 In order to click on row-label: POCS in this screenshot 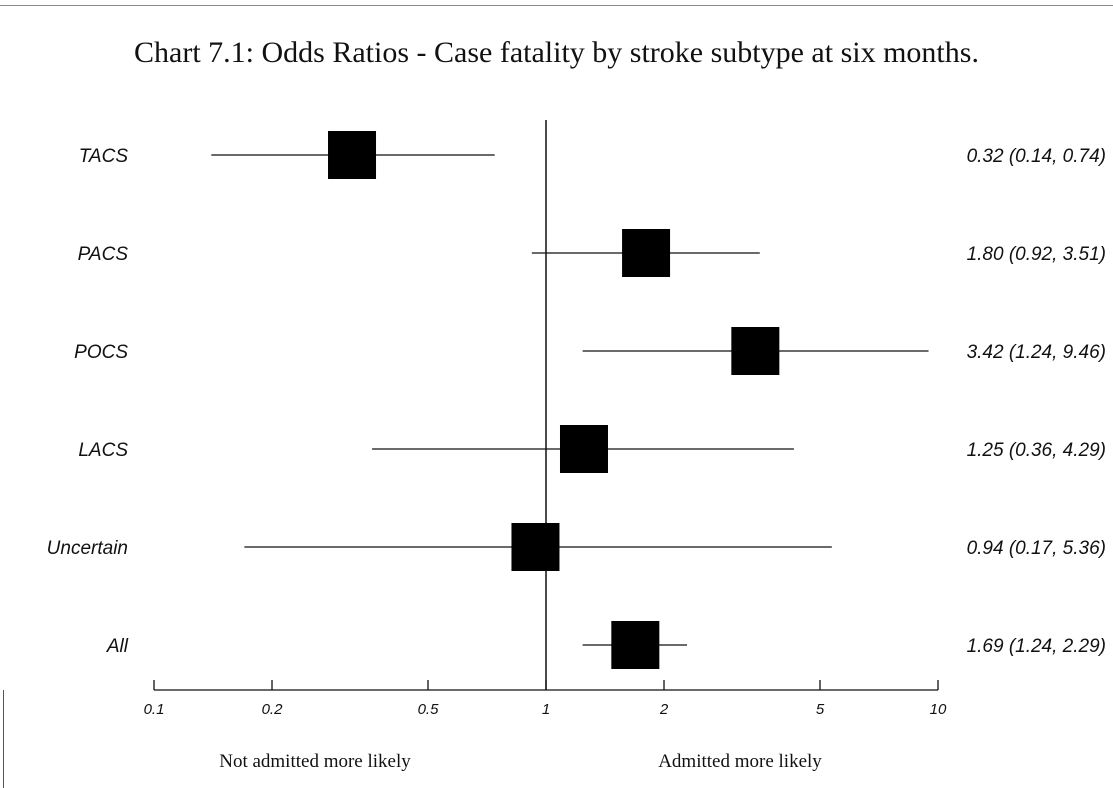, I will do `click(101, 352)`.